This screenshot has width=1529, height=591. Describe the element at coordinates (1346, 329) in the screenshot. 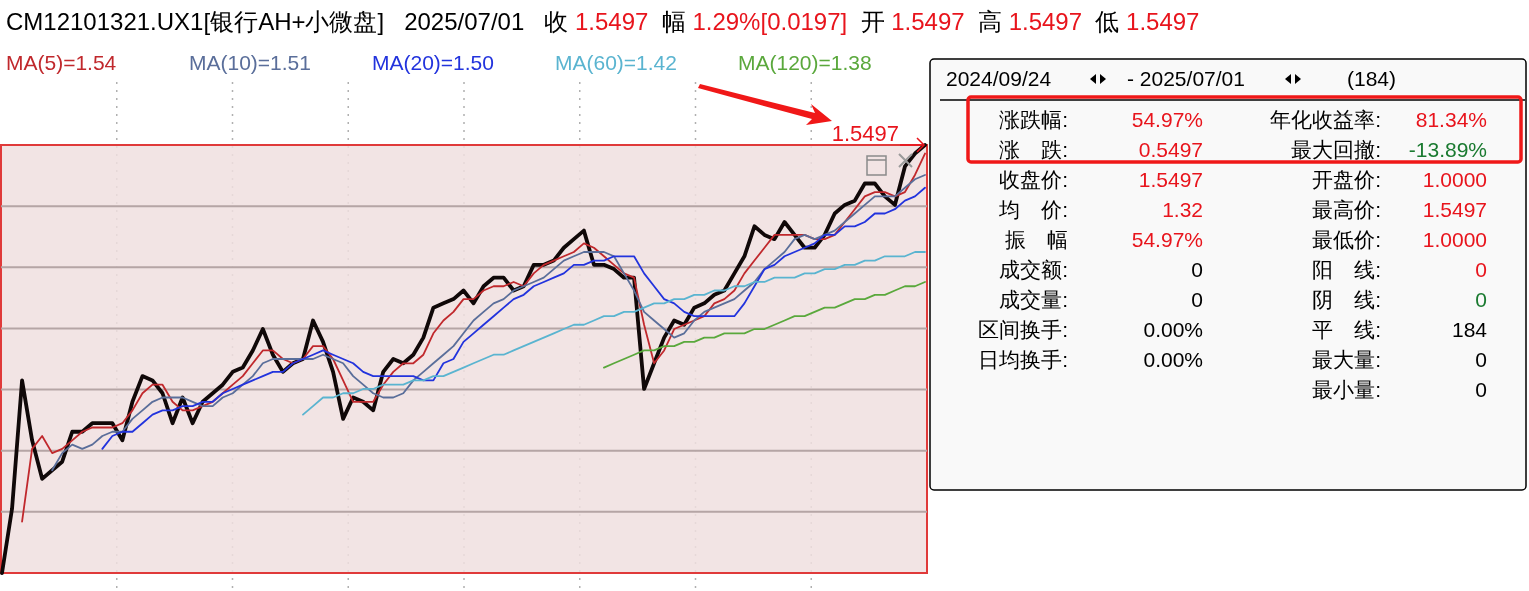

I see `text: 平 线:` at that location.